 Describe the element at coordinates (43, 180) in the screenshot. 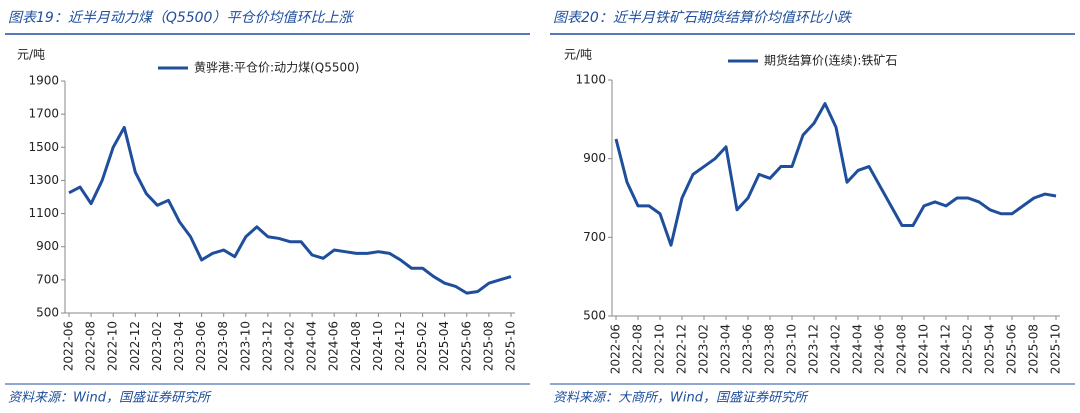

I see `y-tick-label: 1300` at that location.